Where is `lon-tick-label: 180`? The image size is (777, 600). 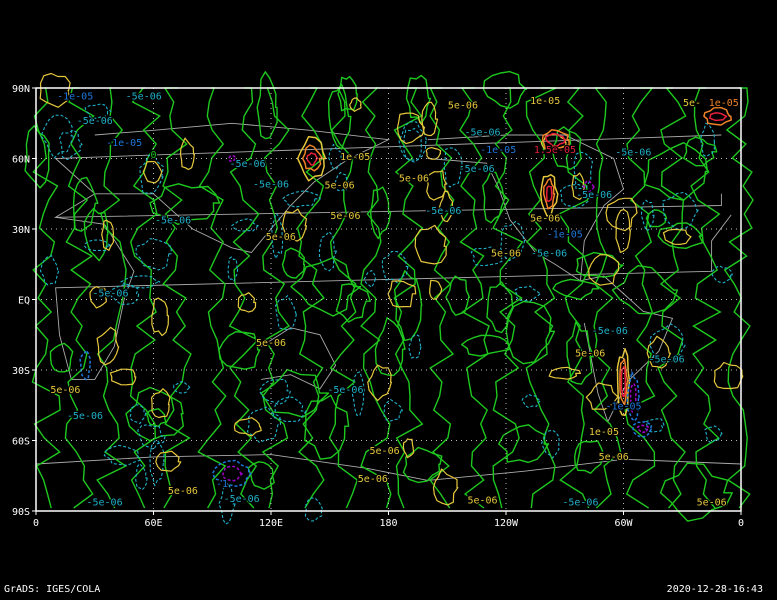
lon-tick-label: 180 is located at coordinates (388, 523).